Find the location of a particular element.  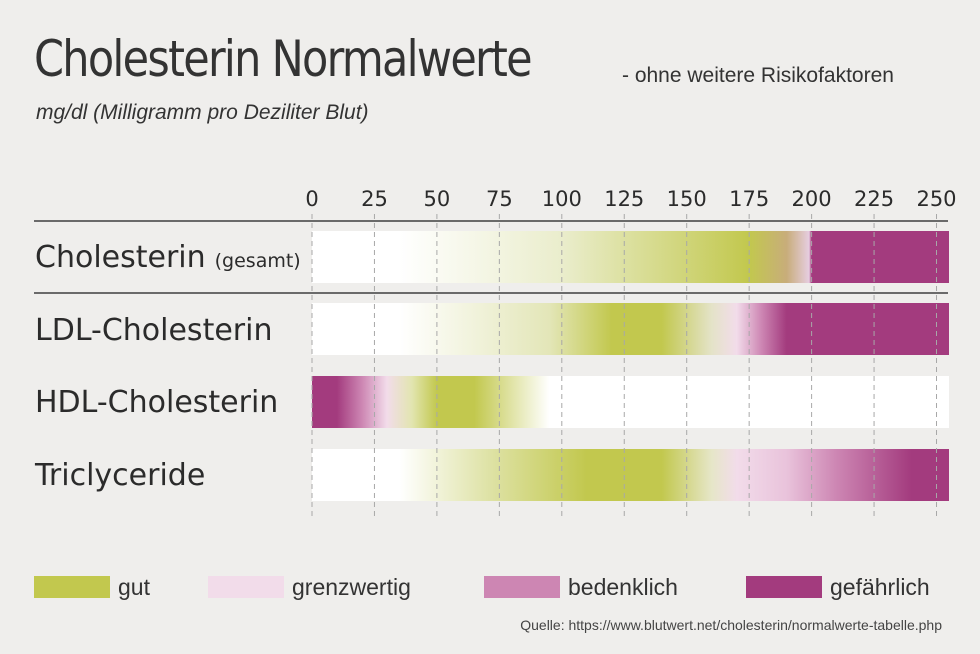

x-tick-label: 100 is located at coordinates (562, 199).